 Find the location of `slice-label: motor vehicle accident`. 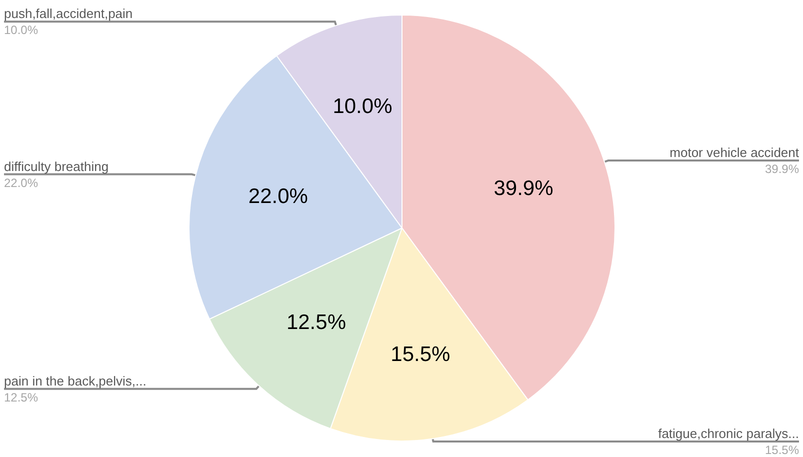

slice-label: motor vehicle accident is located at coordinates (735, 152).